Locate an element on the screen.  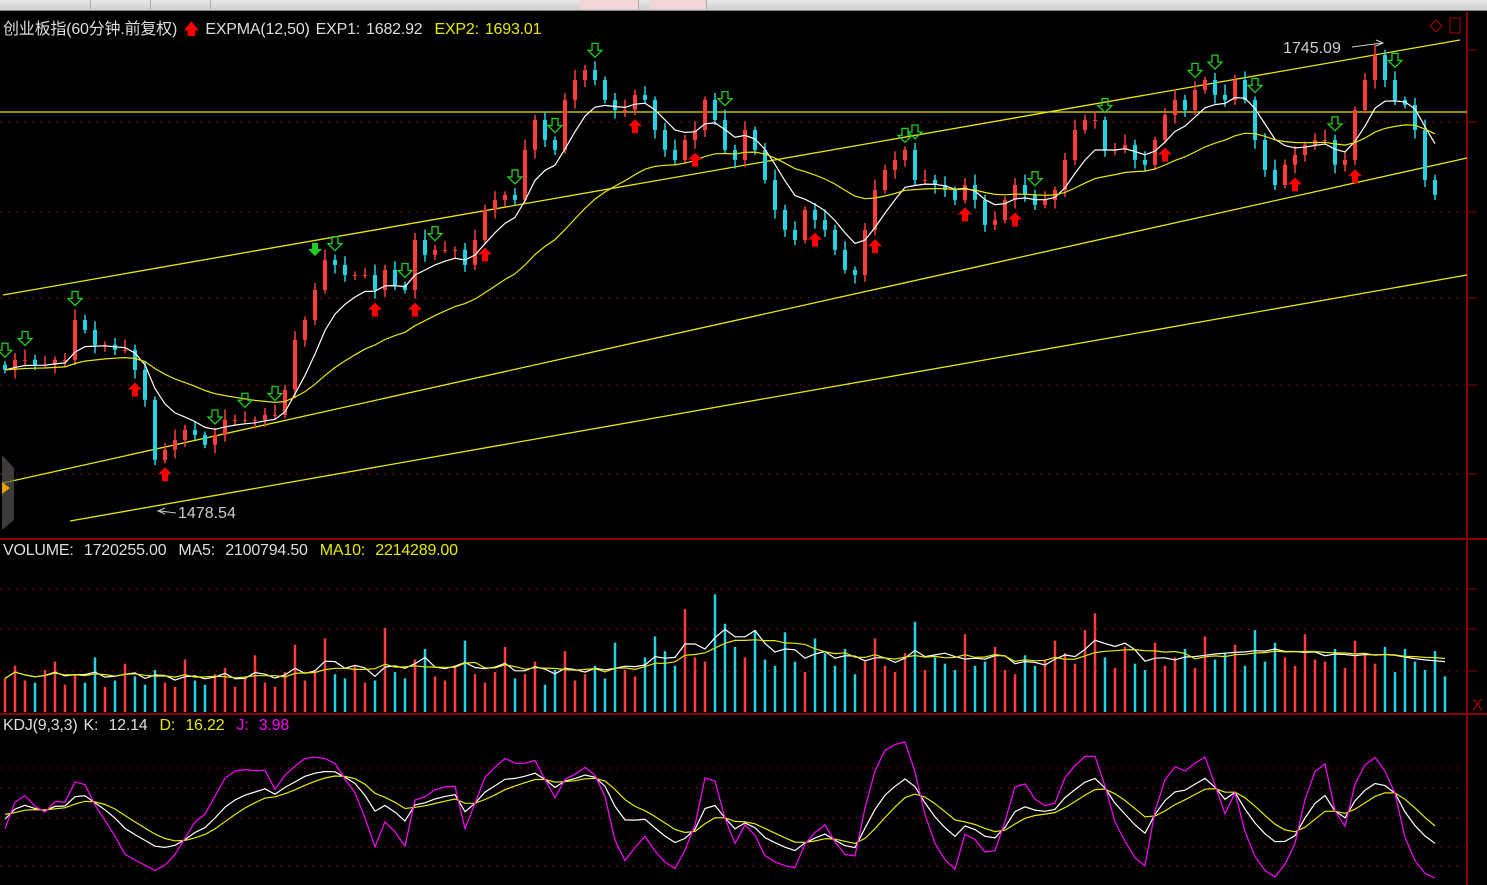
kdj-header: KDJ(9,3,3) K: 12.14 D: 16.22 J: 3.98 is located at coordinates (152, 726).